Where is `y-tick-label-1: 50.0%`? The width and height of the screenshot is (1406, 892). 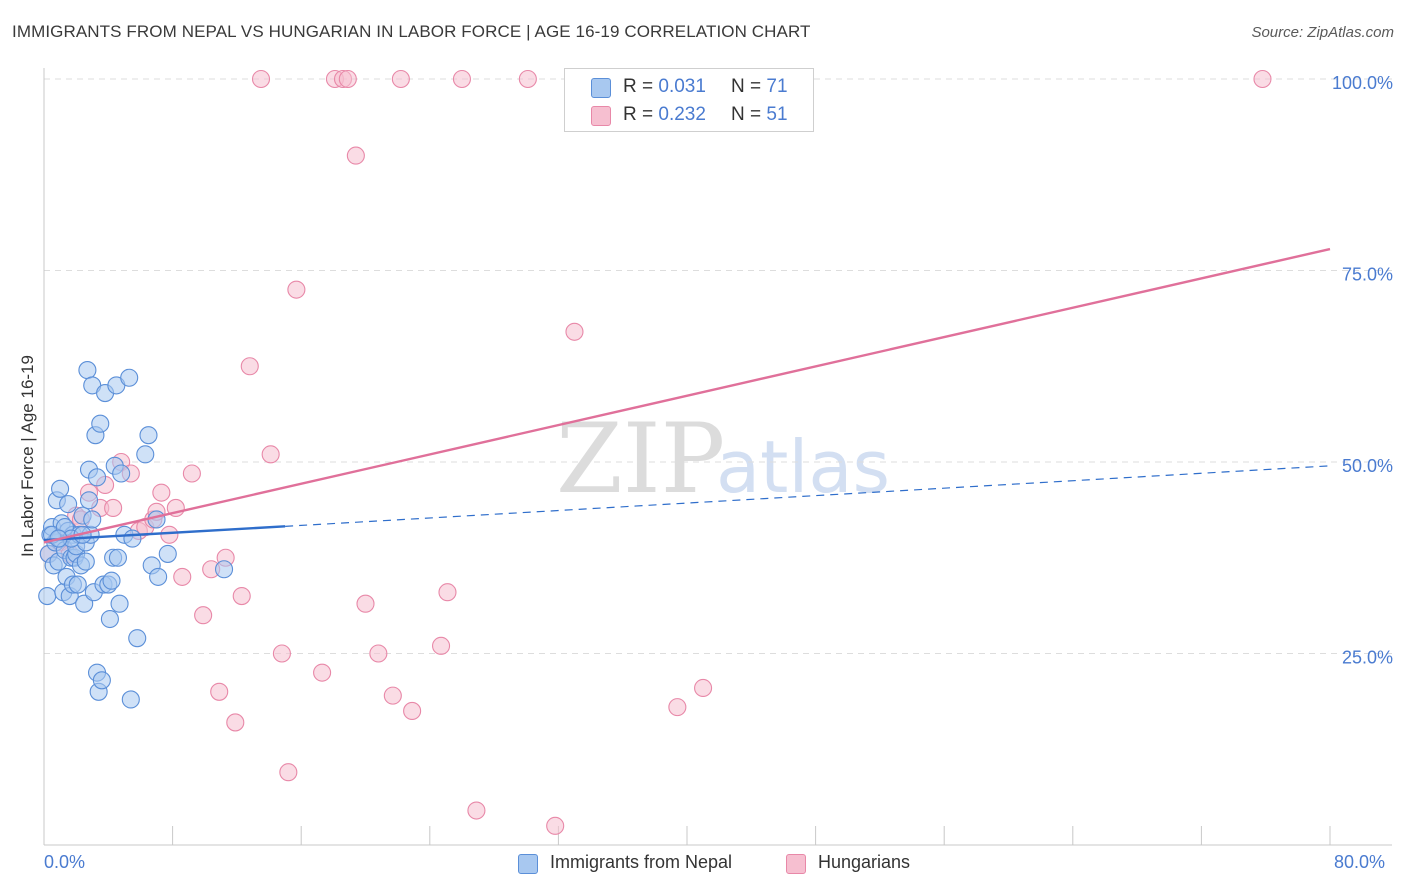
y-tick-label-1: 50.0% is located at coordinates (1367, 466).